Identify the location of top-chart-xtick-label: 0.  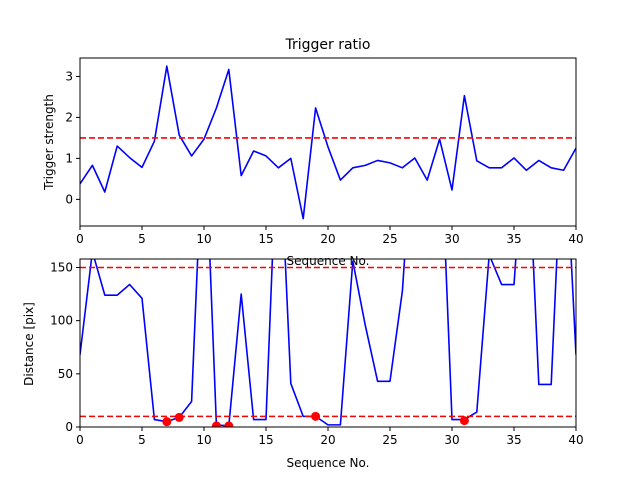
(80, 239).